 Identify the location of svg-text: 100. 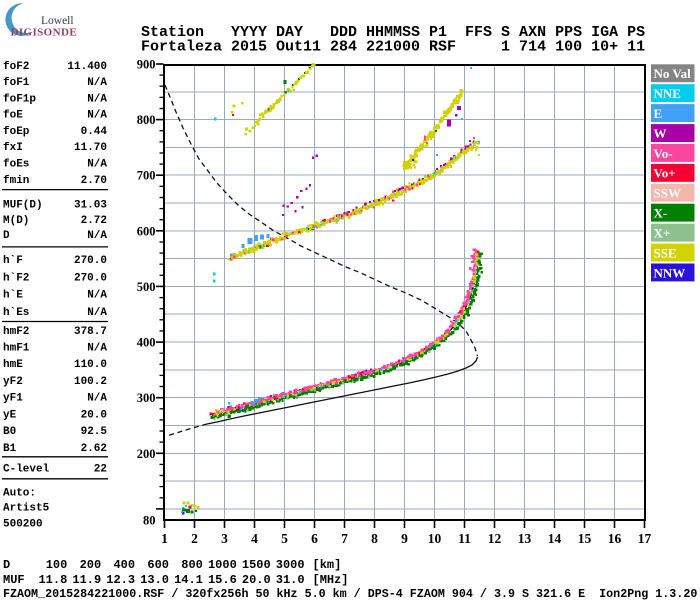
(57, 565).